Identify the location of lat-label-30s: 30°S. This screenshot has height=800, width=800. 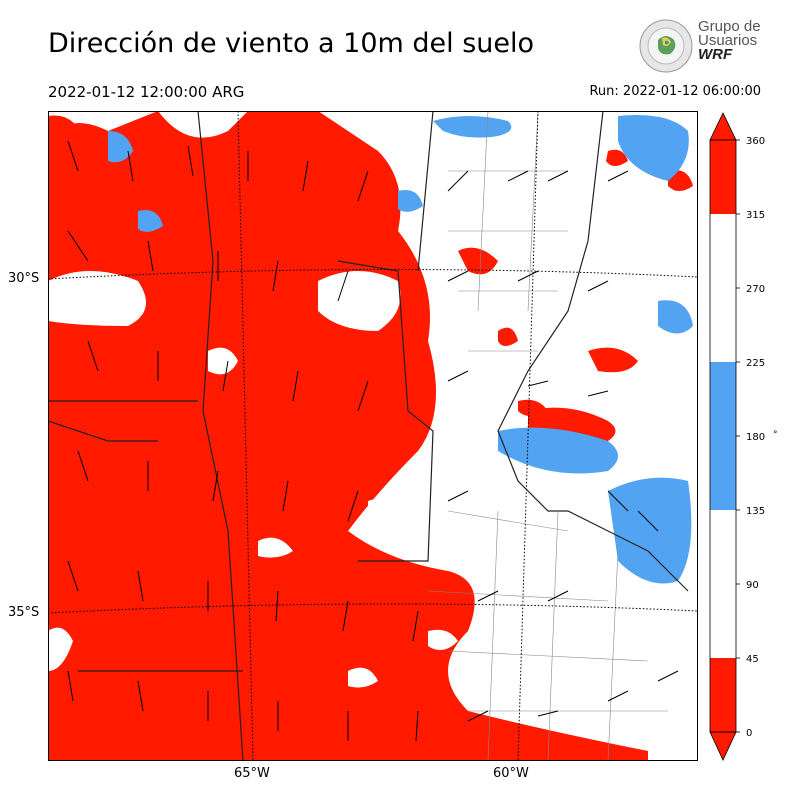
(24, 278).